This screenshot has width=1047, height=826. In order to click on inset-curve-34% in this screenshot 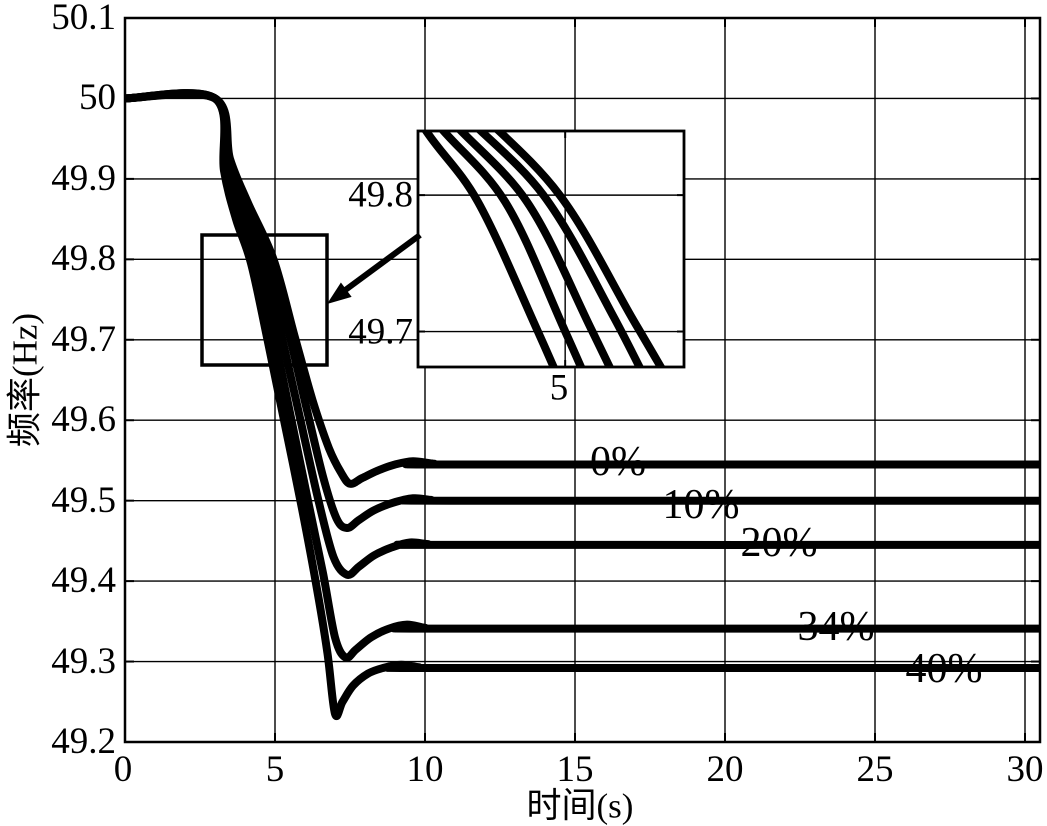, I will do `click(512, 249)`.